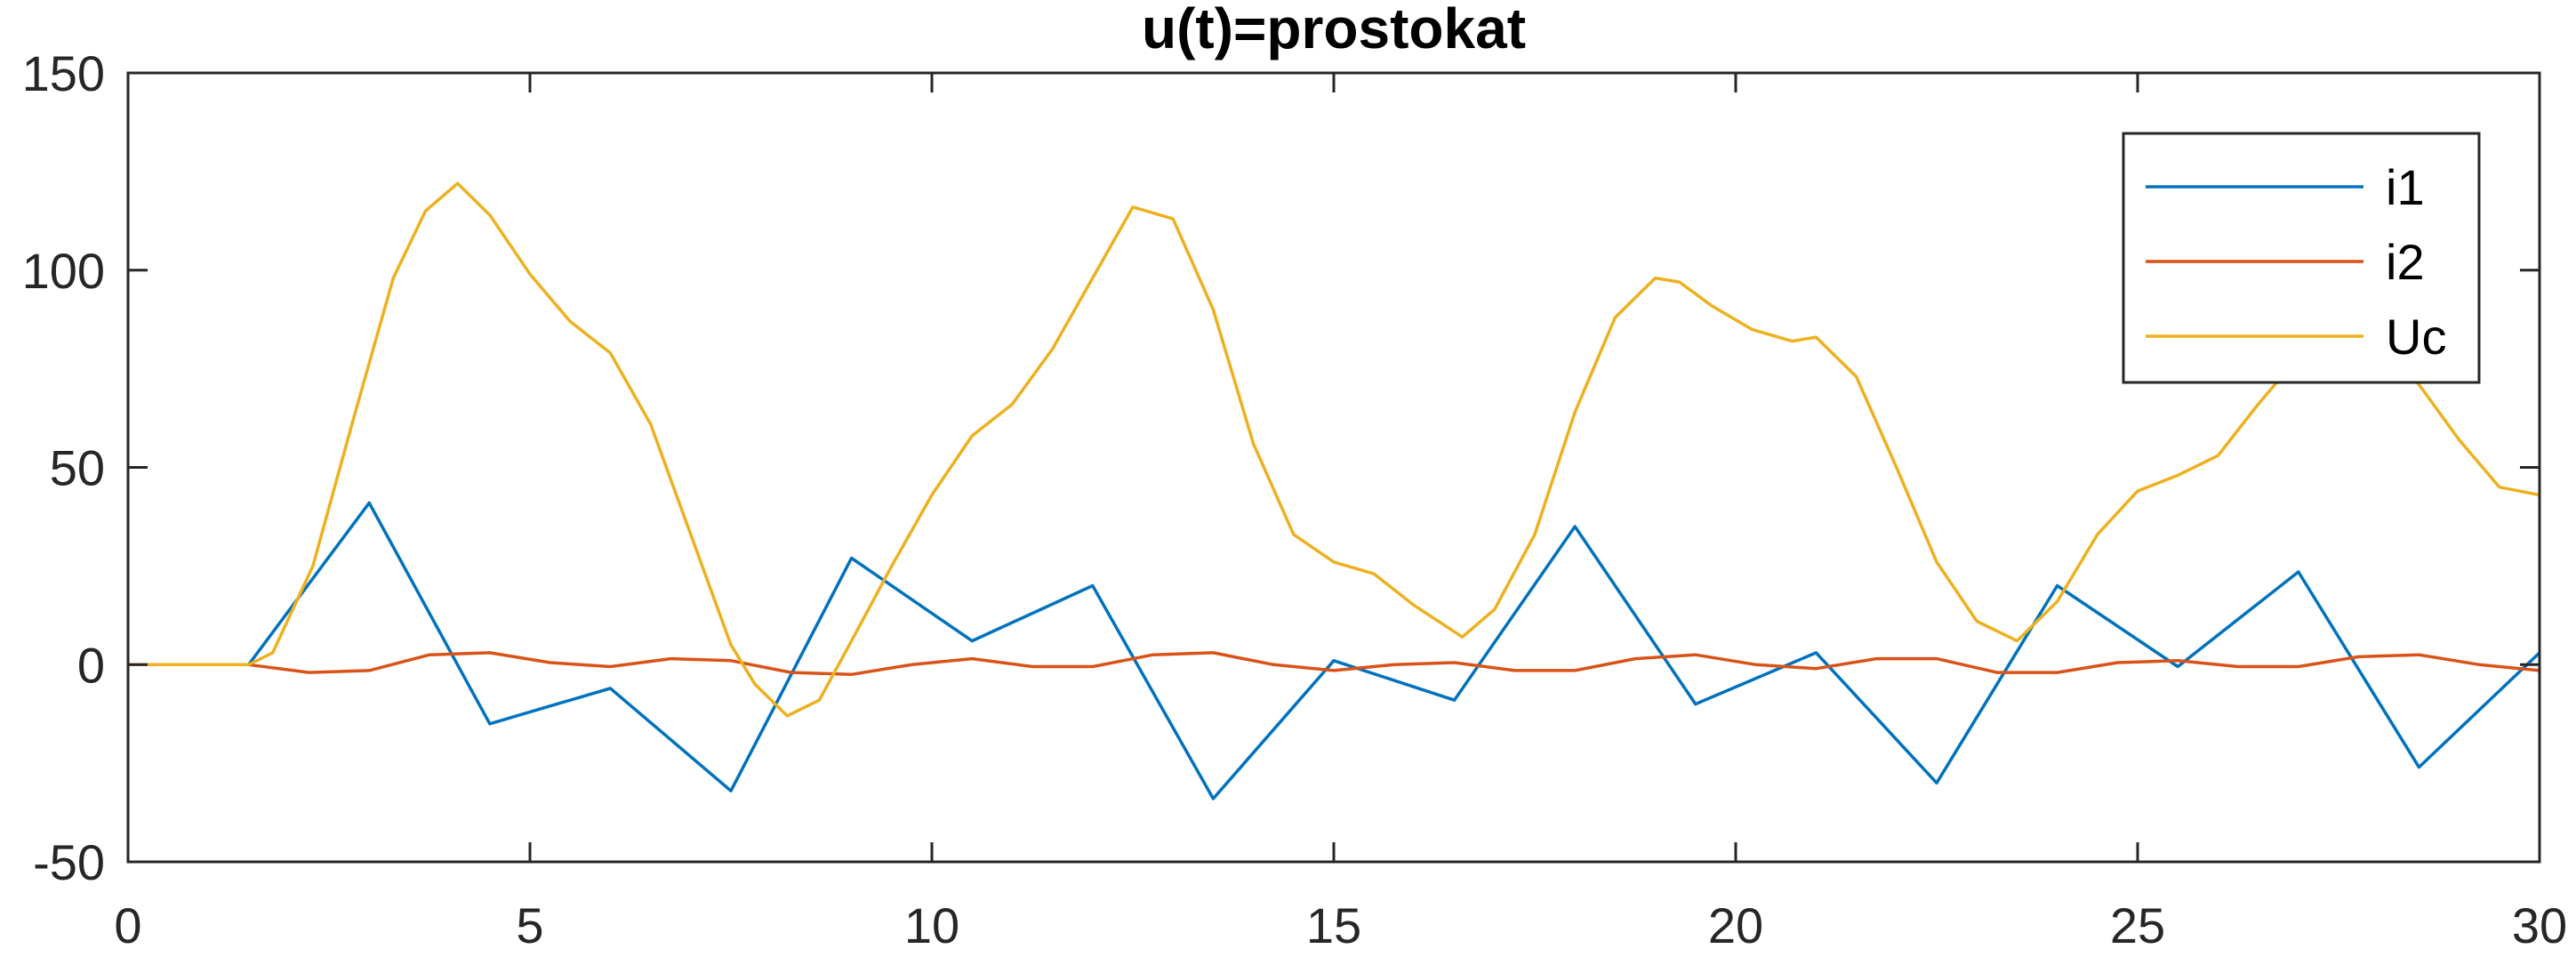 The height and width of the screenshot is (957, 2576). What do you see at coordinates (2137, 925) in the screenshot?
I see `x-tick-label: 25` at bounding box center [2137, 925].